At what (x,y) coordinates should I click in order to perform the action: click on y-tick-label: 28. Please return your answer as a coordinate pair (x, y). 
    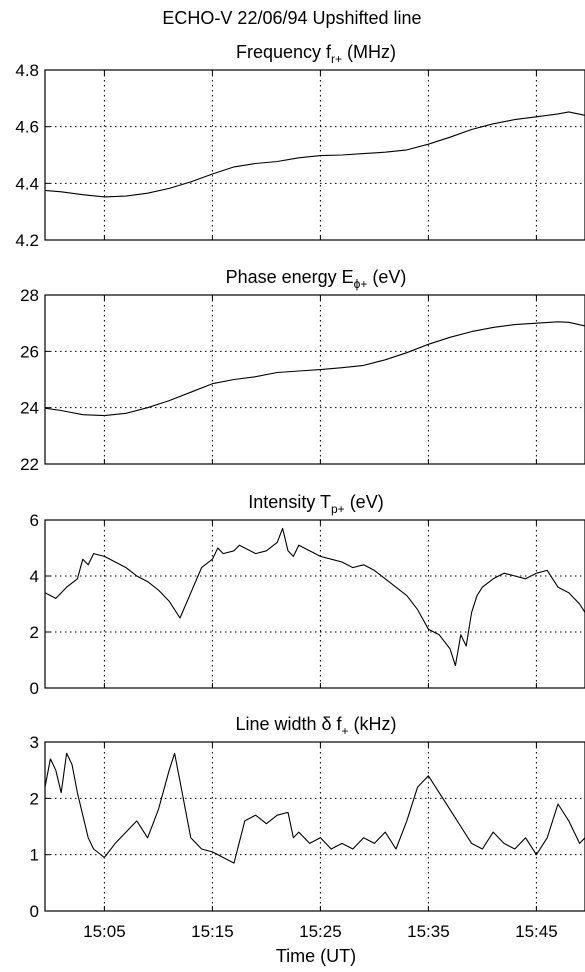
    Looking at the image, I should click on (29, 295).